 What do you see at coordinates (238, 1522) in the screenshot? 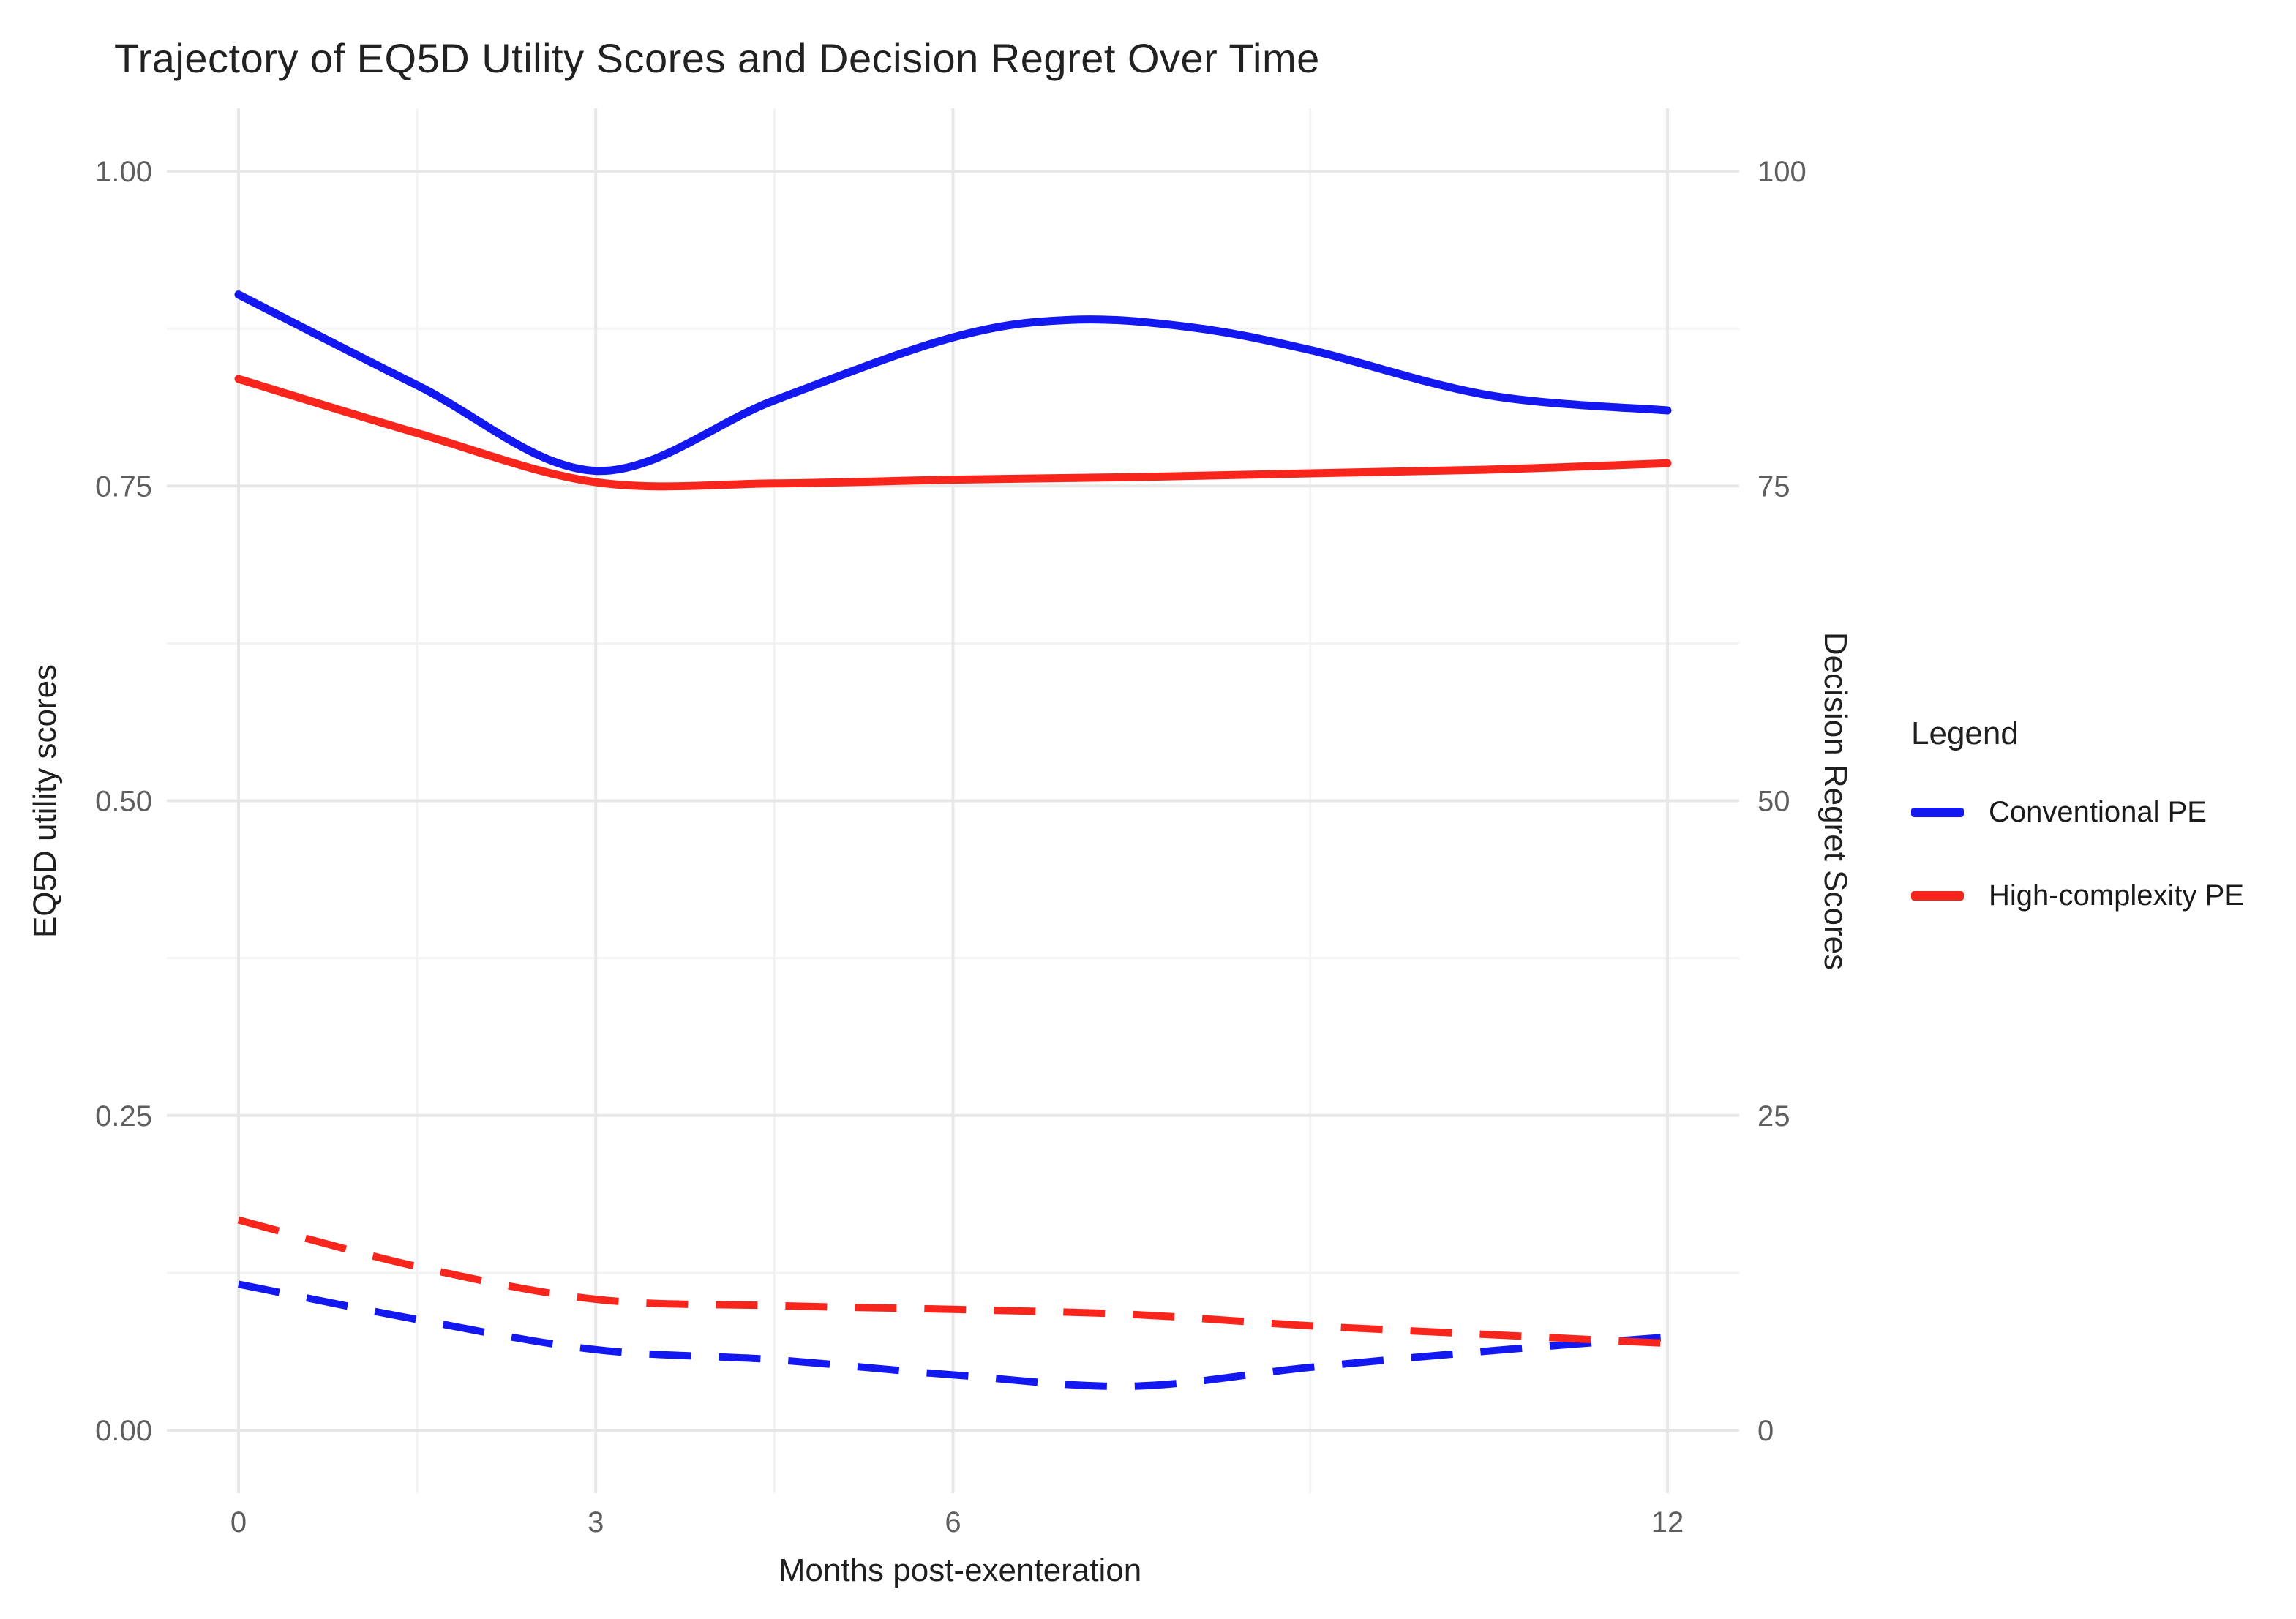
I see `x-tick-label: 0` at bounding box center [238, 1522].